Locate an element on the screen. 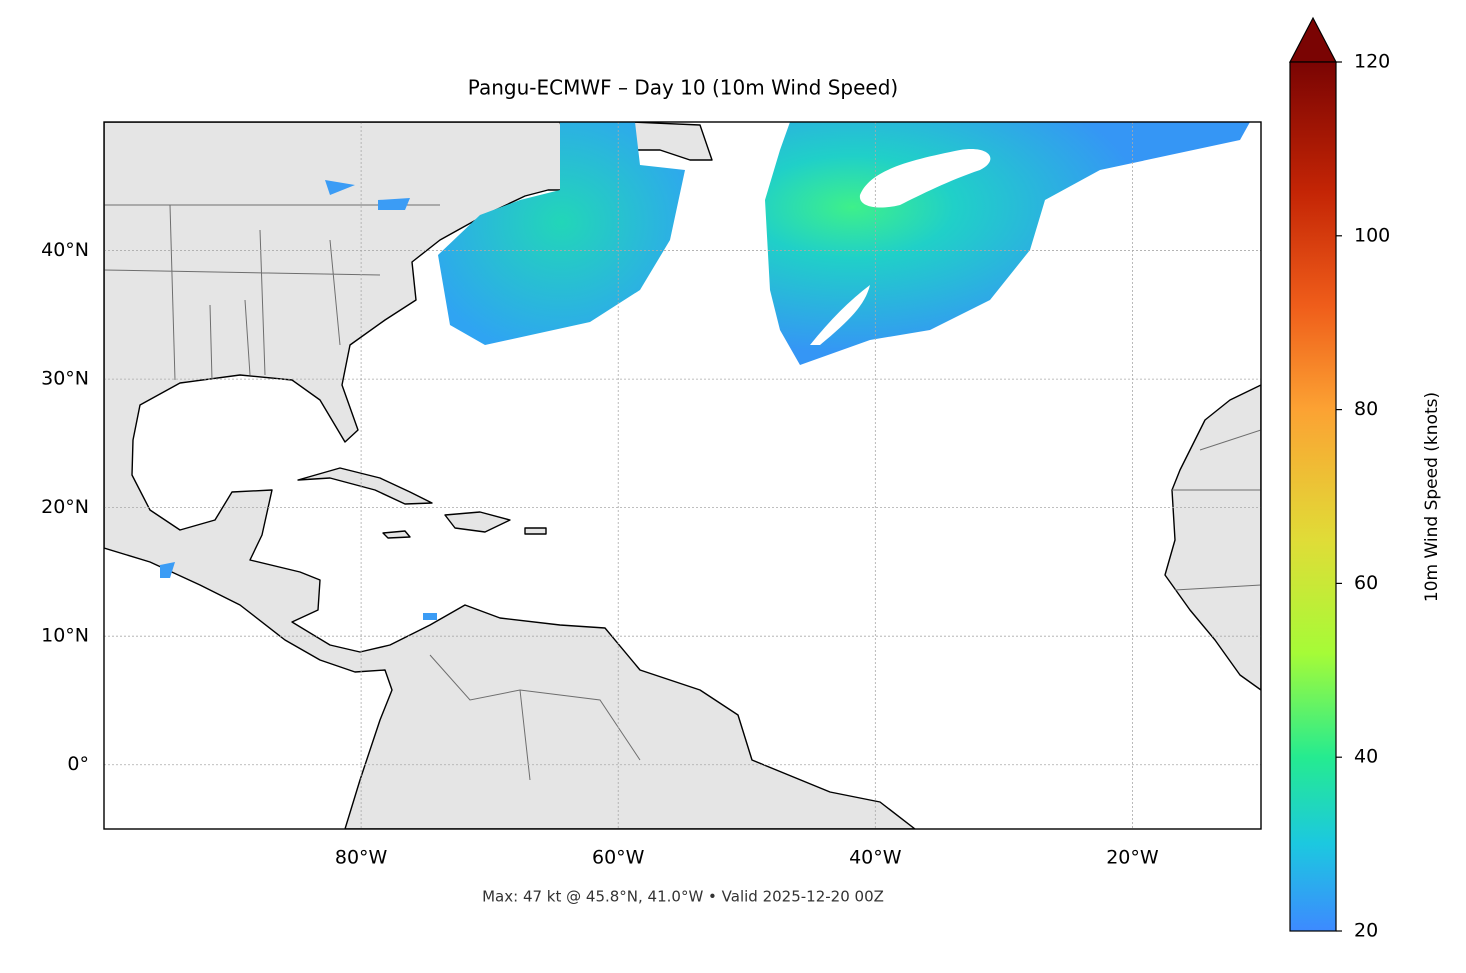 Image resolution: width=1466 pixels, height=973 pixels. y-tick-label: 40°N is located at coordinates (65, 250).